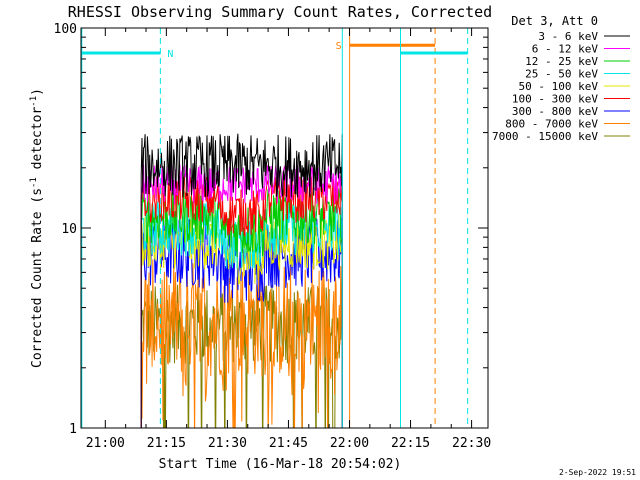  What do you see at coordinates (37, 92) in the screenshot?
I see `y-axis-label-end: )` at bounding box center [37, 92].